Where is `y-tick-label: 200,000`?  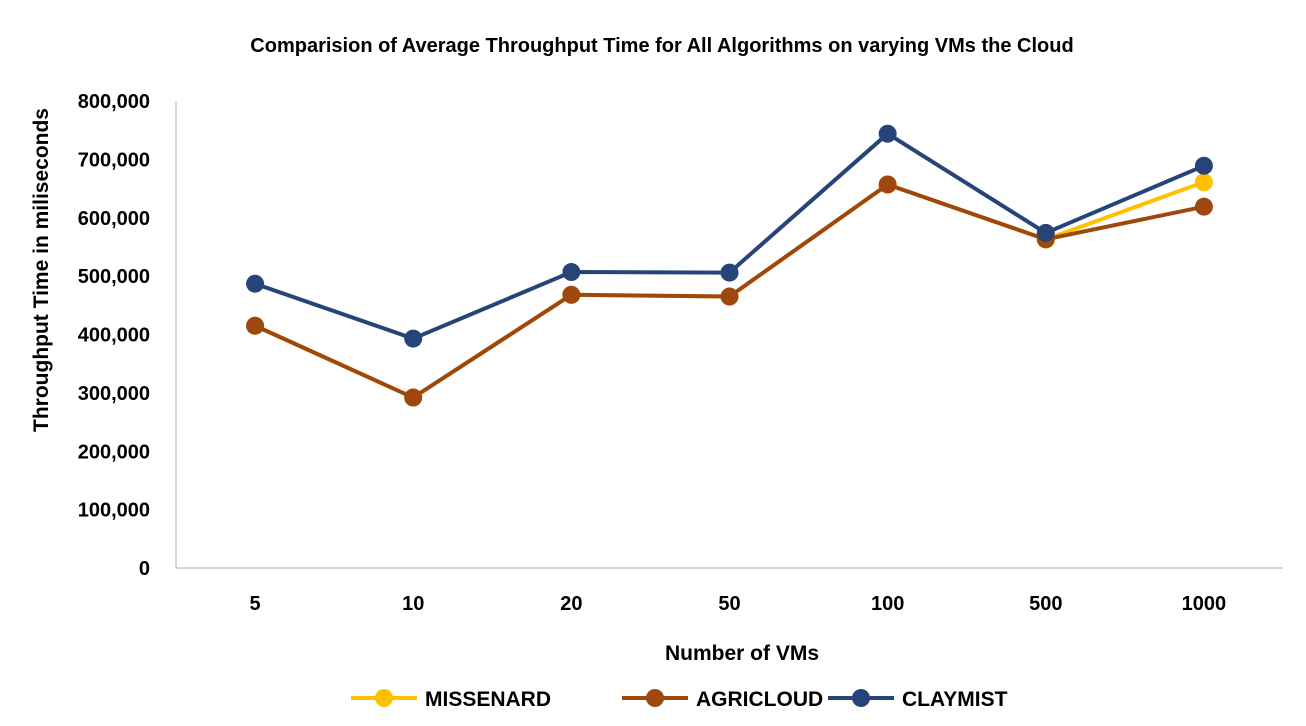
y-tick-label: 200,000 is located at coordinates (114, 452).